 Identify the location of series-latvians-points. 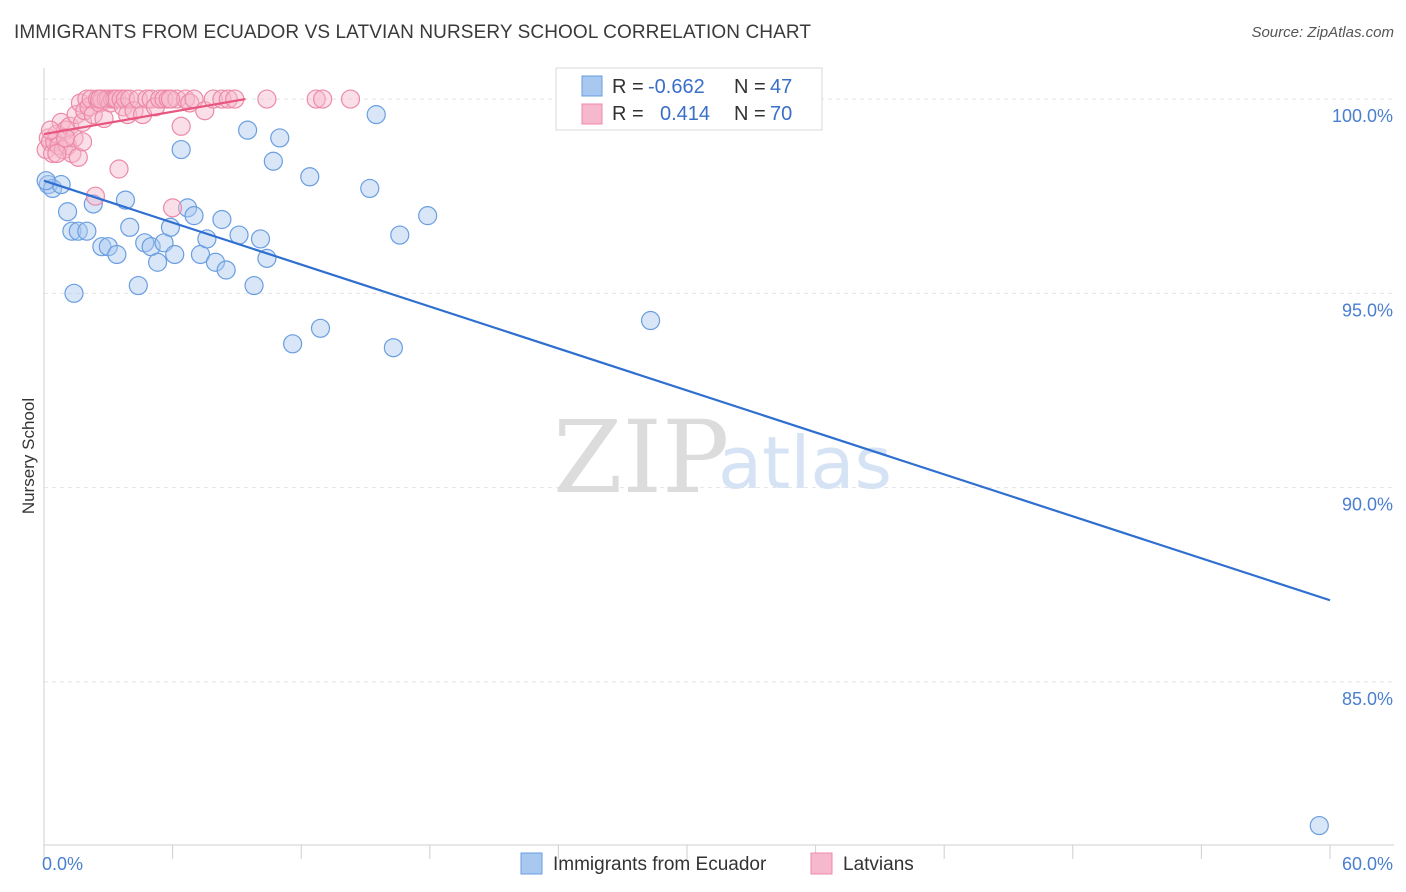
(198, 153).